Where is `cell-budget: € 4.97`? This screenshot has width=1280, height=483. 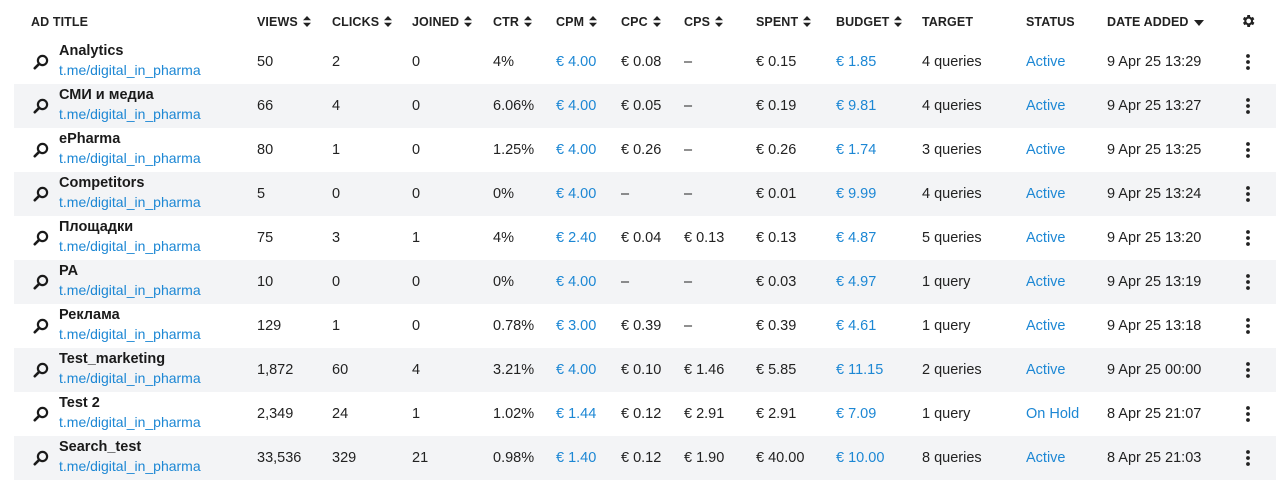 cell-budget: € 4.97 is located at coordinates (856, 282).